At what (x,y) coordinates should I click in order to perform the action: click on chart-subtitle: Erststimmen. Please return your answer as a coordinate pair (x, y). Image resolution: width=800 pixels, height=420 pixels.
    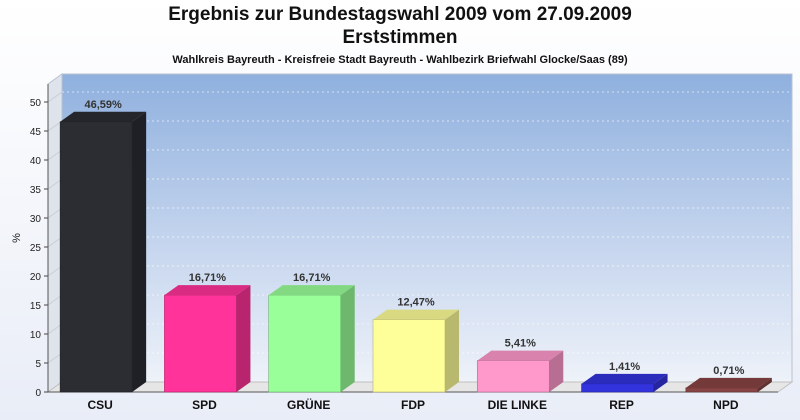
    Looking at the image, I should click on (400, 37).